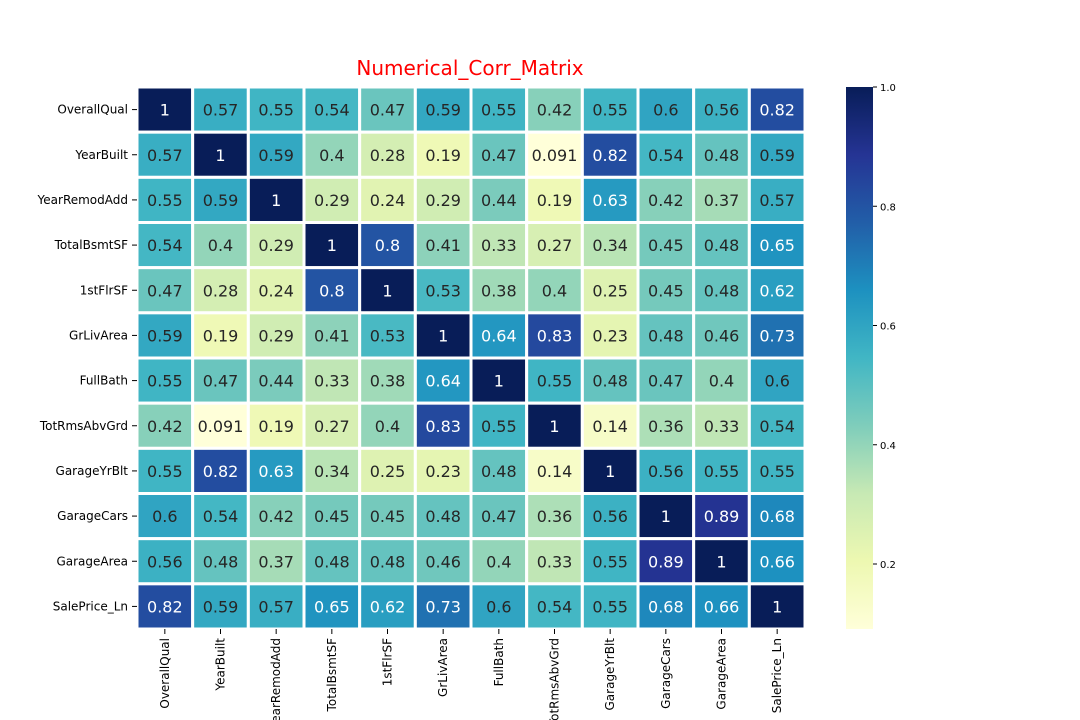 This screenshot has height=720, width=1080. Describe the element at coordinates (443, 667) in the screenshot. I see `x-tick-label: GrLivArea` at that location.